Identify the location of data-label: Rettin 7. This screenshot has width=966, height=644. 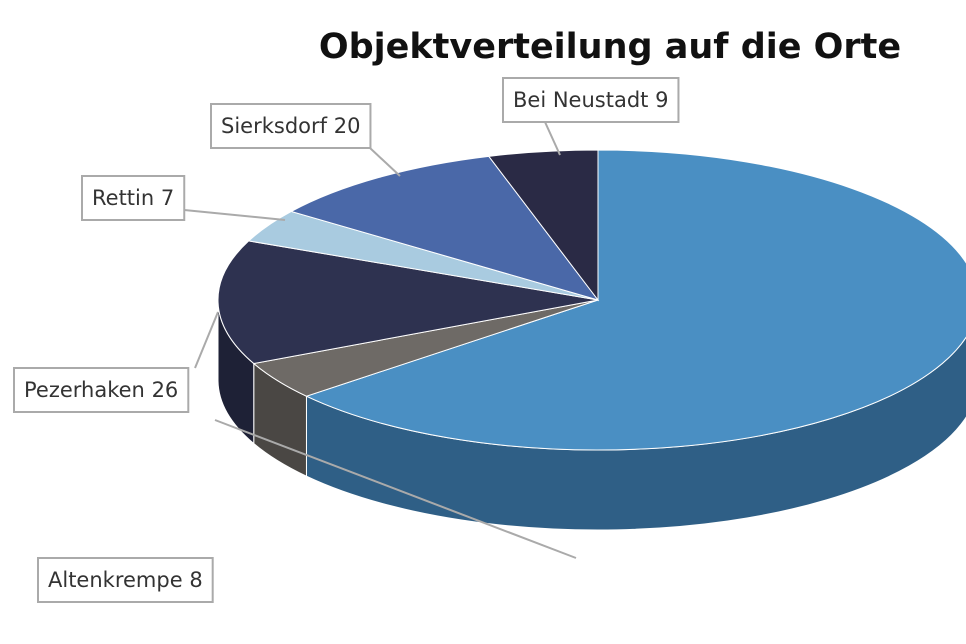
(133, 198).